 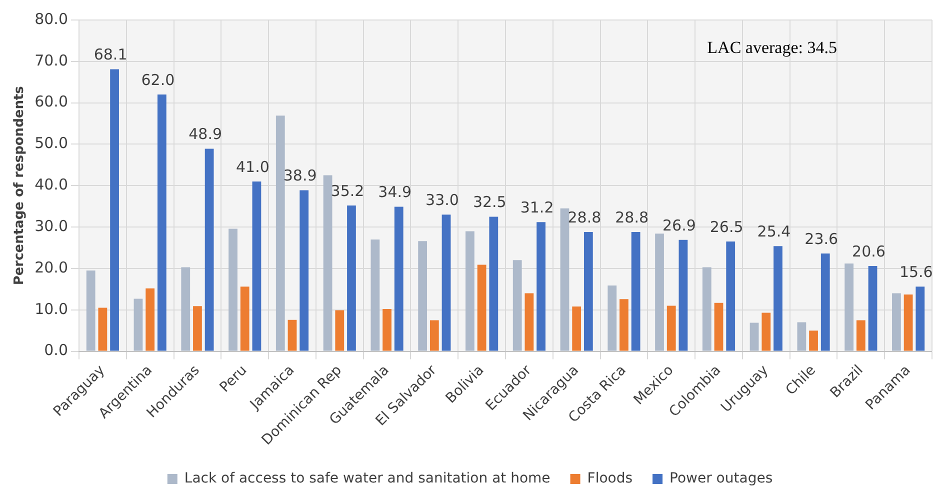 What do you see at coordinates (56, 350) in the screenshot?
I see `y-tick-label: 0.0` at bounding box center [56, 350].